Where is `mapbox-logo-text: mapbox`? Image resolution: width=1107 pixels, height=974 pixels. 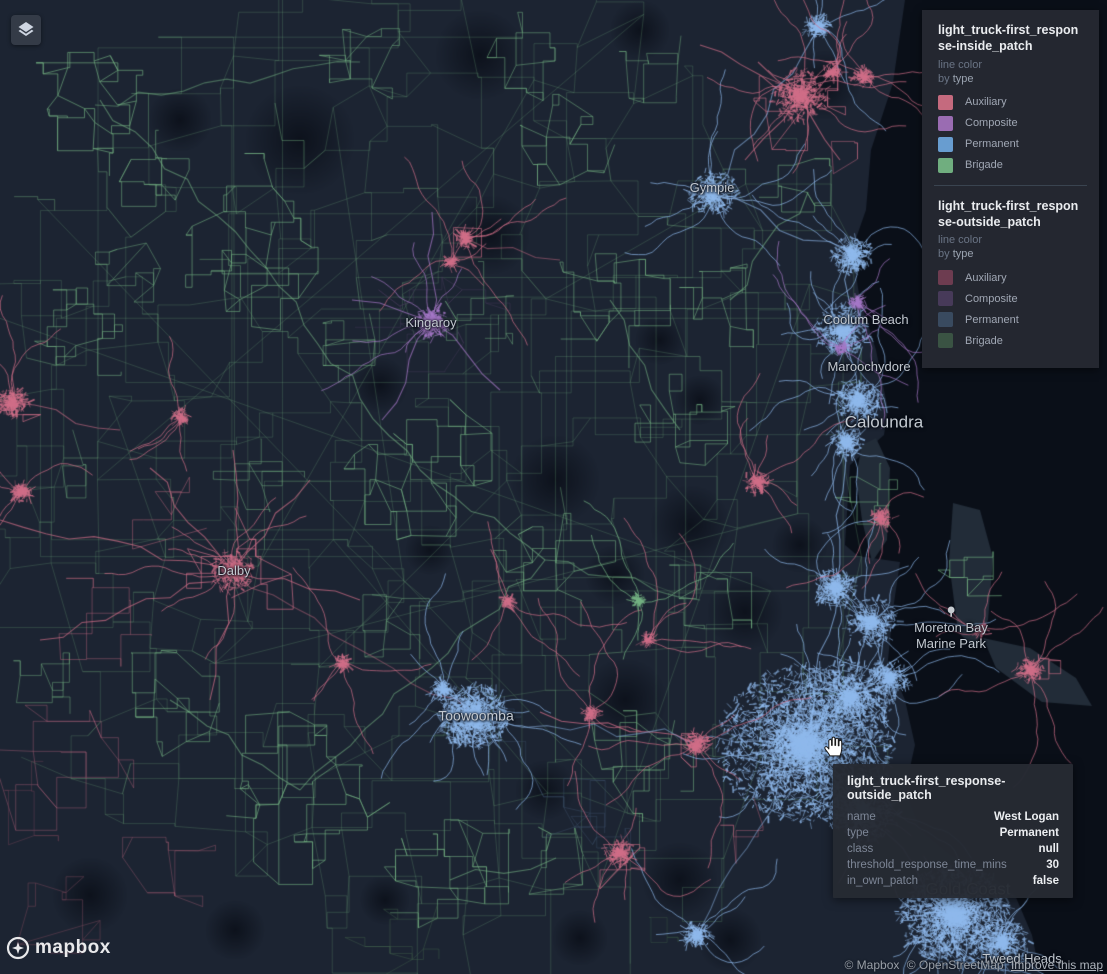
mapbox-logo-text: mapbox is located at coordinates (73, 947).